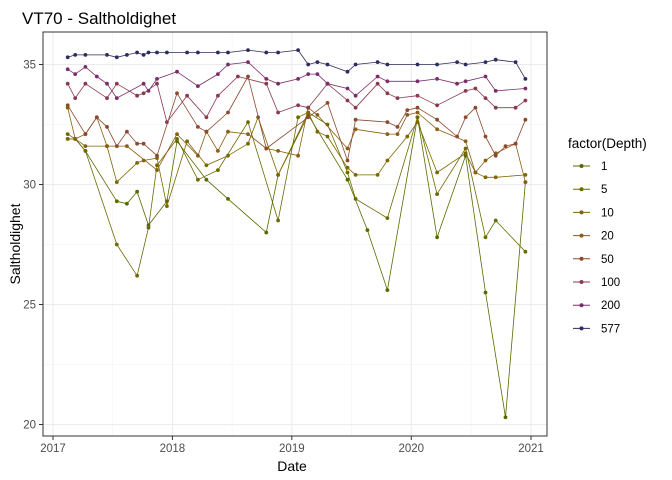 The height and width of the screenshot is (480, 672). I want to click on legend-item: 100, so click(596, 283).